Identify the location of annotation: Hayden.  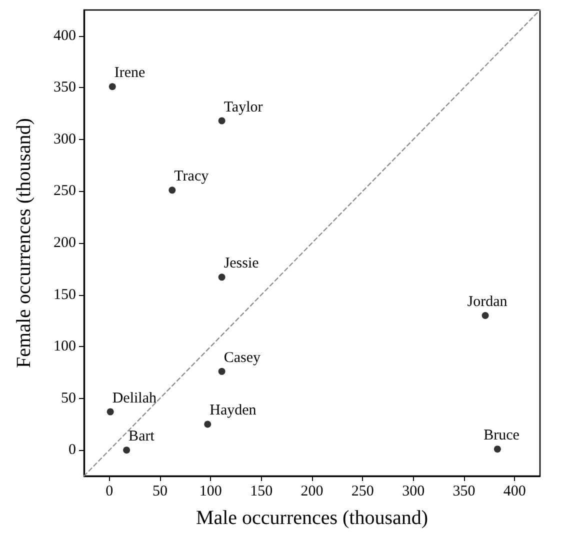
(233, 410).